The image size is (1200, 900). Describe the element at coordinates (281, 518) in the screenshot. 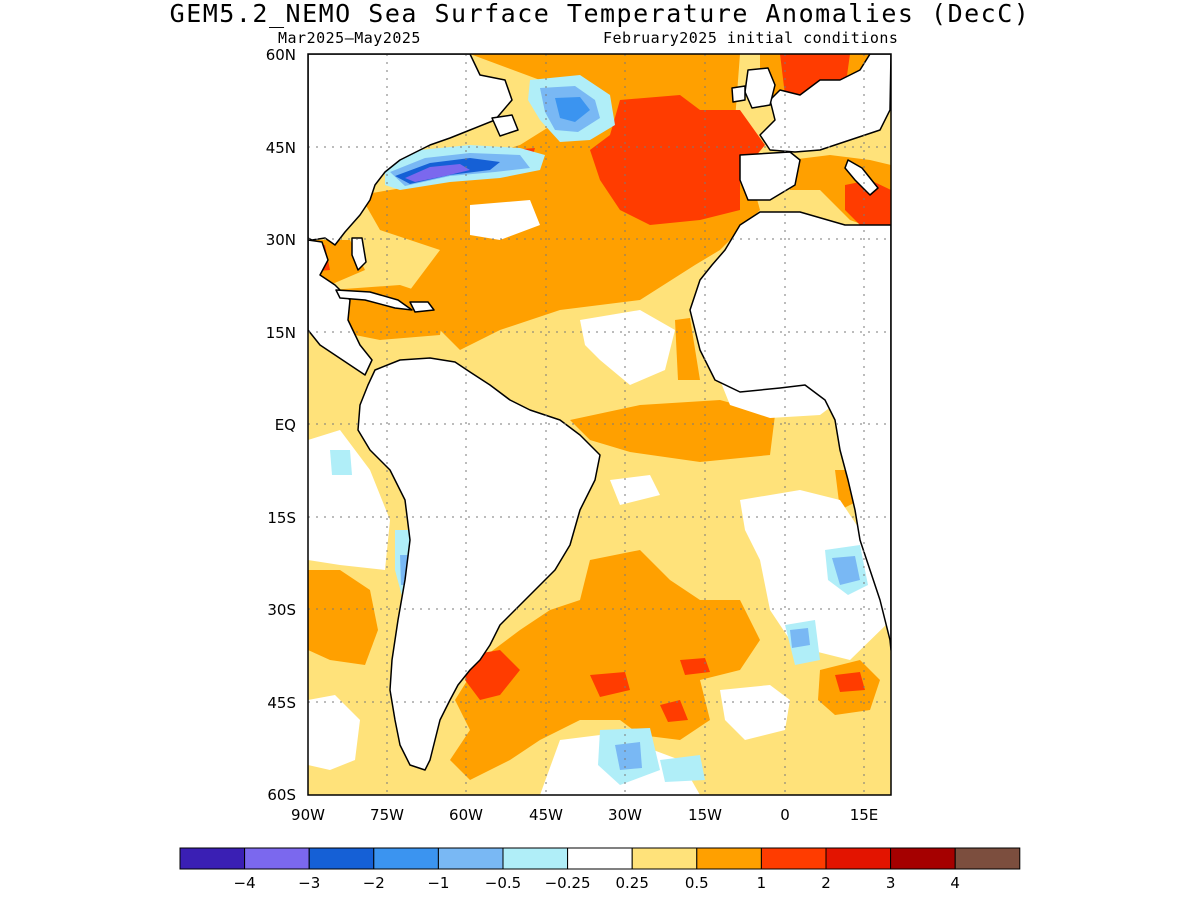

I see `lat-label: 15S` at that location.